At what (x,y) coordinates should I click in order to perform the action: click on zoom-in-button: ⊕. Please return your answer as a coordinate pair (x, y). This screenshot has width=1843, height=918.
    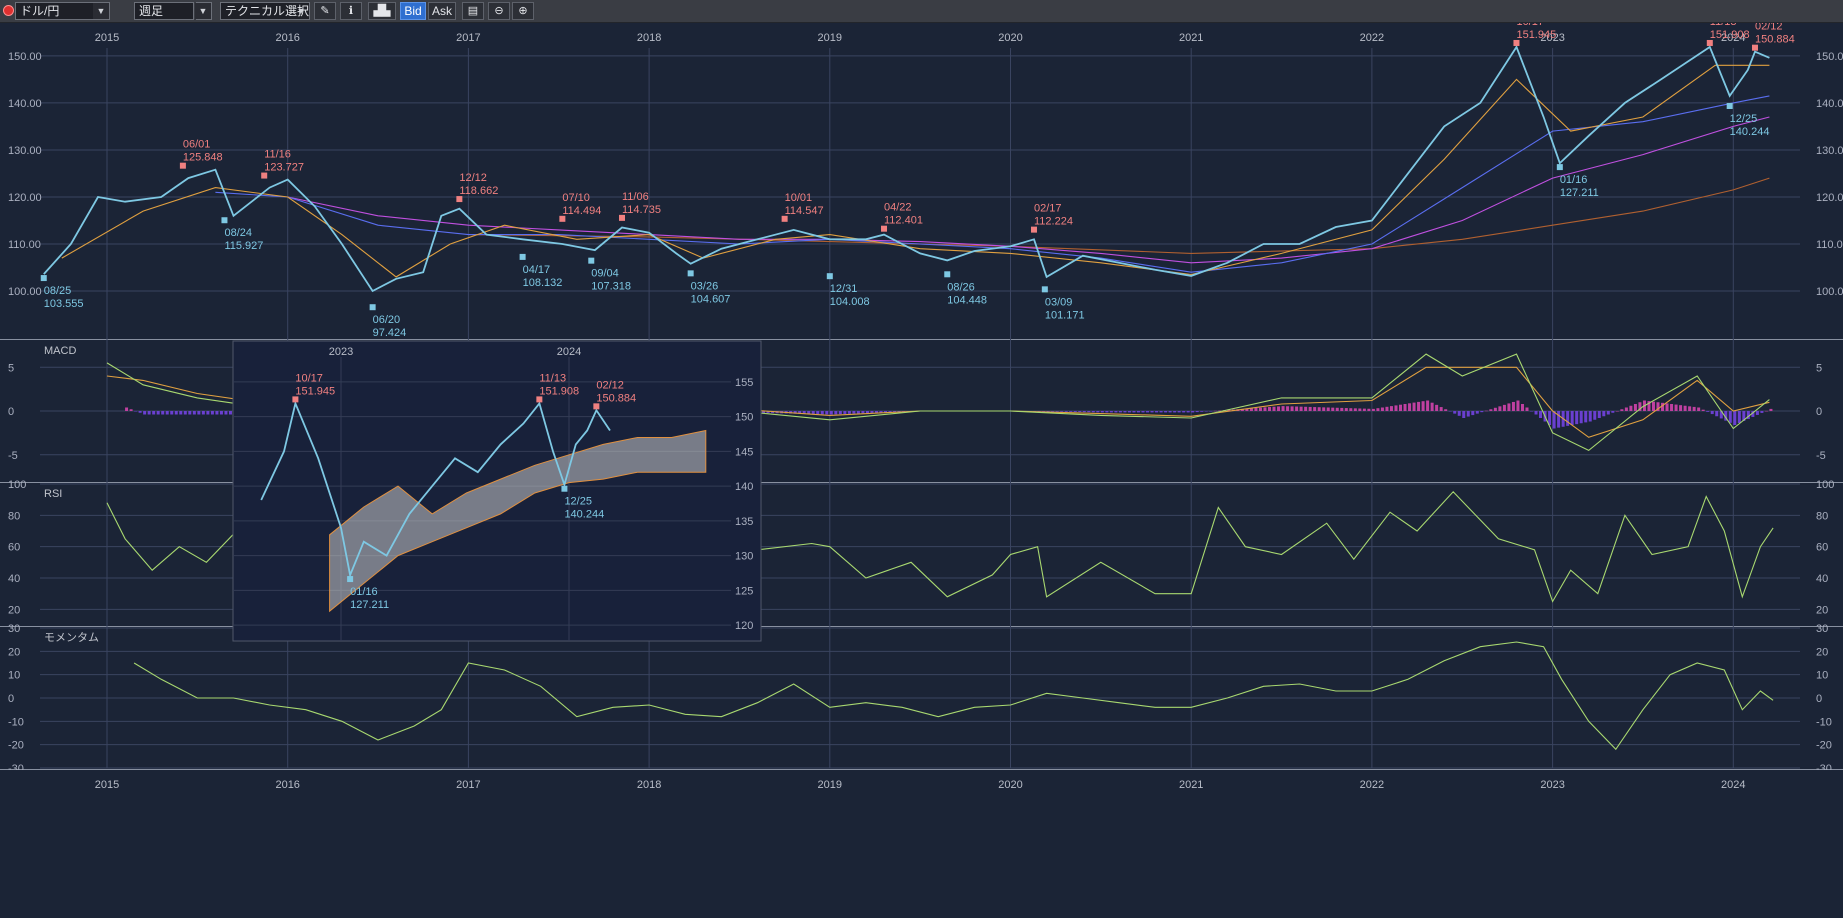
    Looking at the image, I should click on (523, 11).